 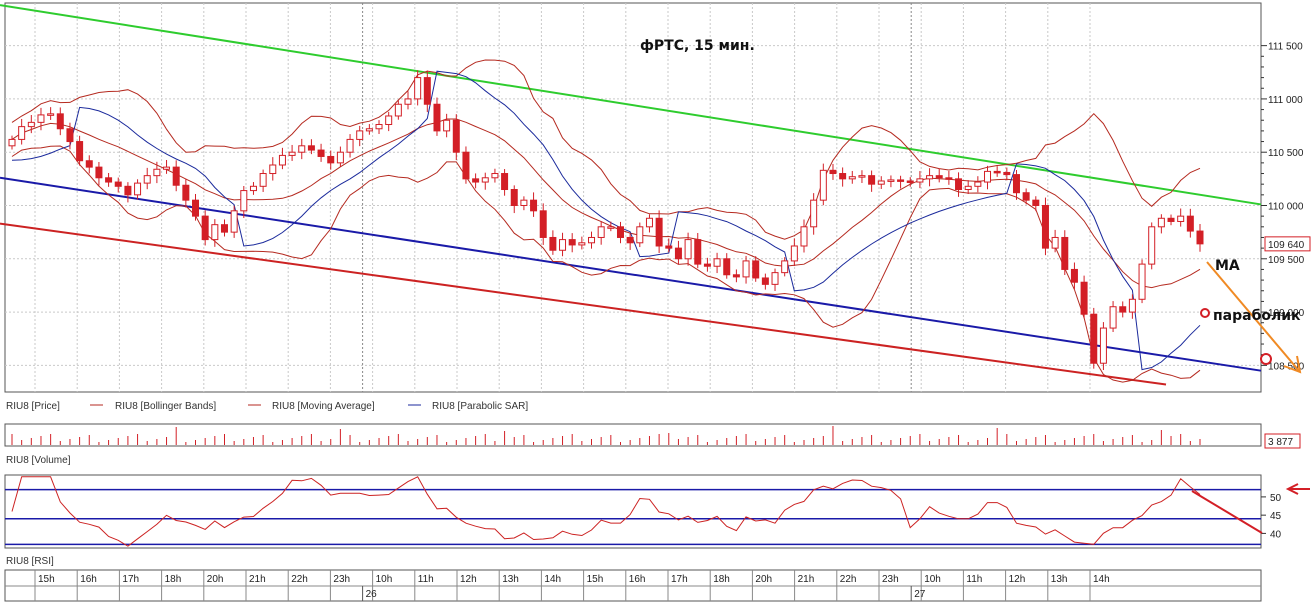 What do you see at coordinates (173, 579) in the screenshot?
I see `time-tick-label: 18h` at bounding box center [173, 579].